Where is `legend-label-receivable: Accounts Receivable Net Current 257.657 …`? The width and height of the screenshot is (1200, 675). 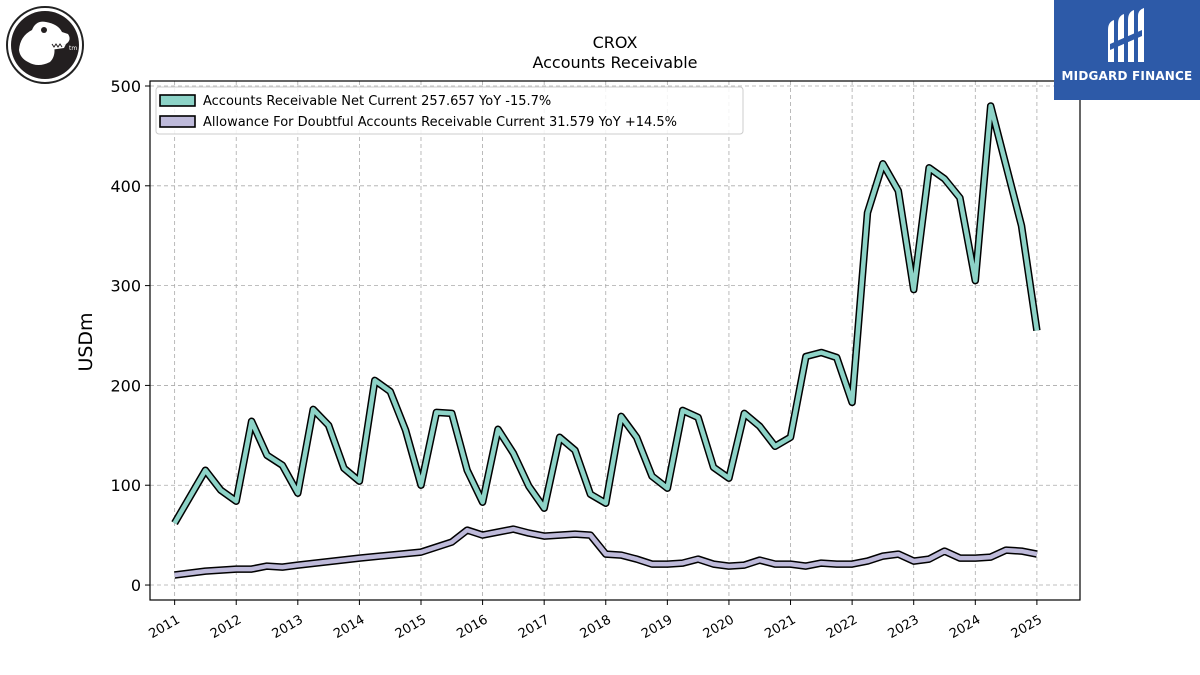 legend-label-receivable: Accounts Receivable Net Current 257.657 … is located at coordinates (377, 101).